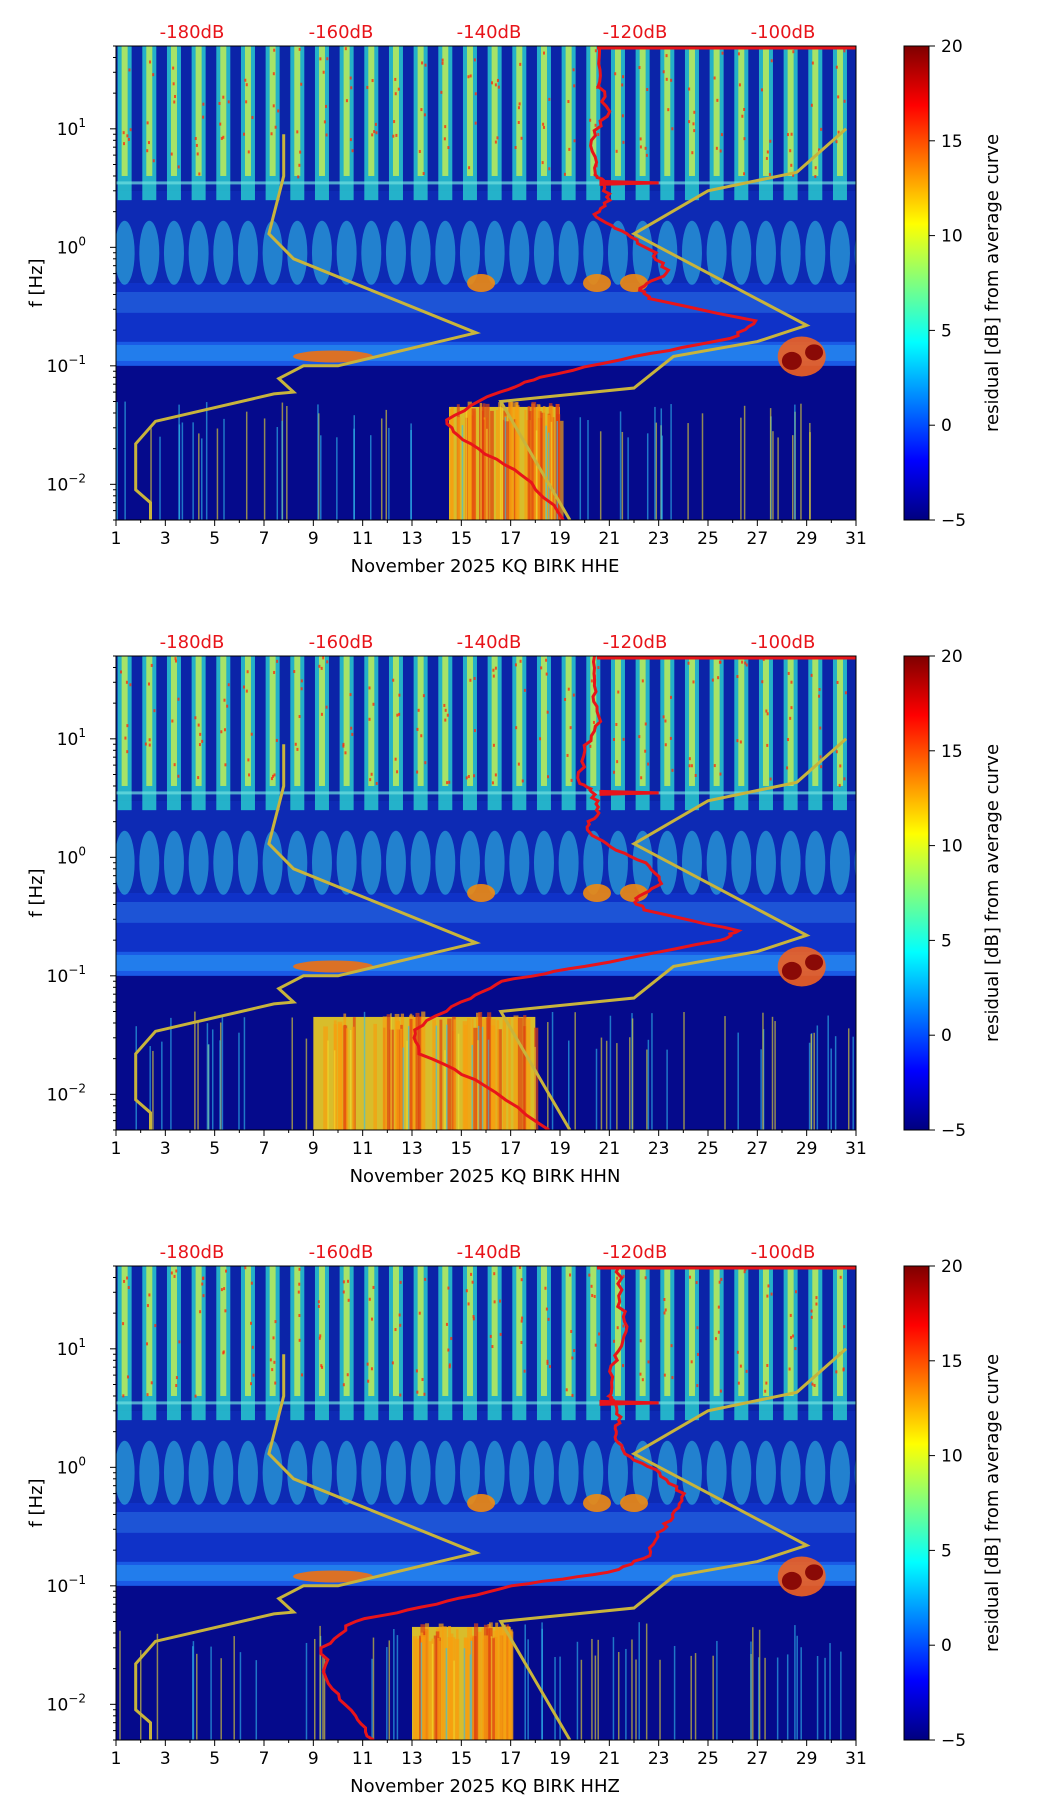 The width and height of the screenshot is (1052, 1806). What do you see at coordinates (36, 1502) in the screenshot?
I see `y-axis-label: f [Hz]` at bounding box center [36, 1502].